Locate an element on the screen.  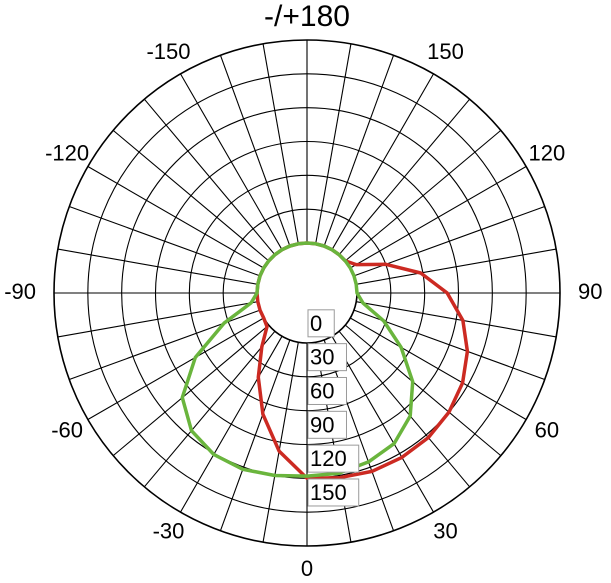
radial-tick-label: 60 is located at coordinates (322, 390).